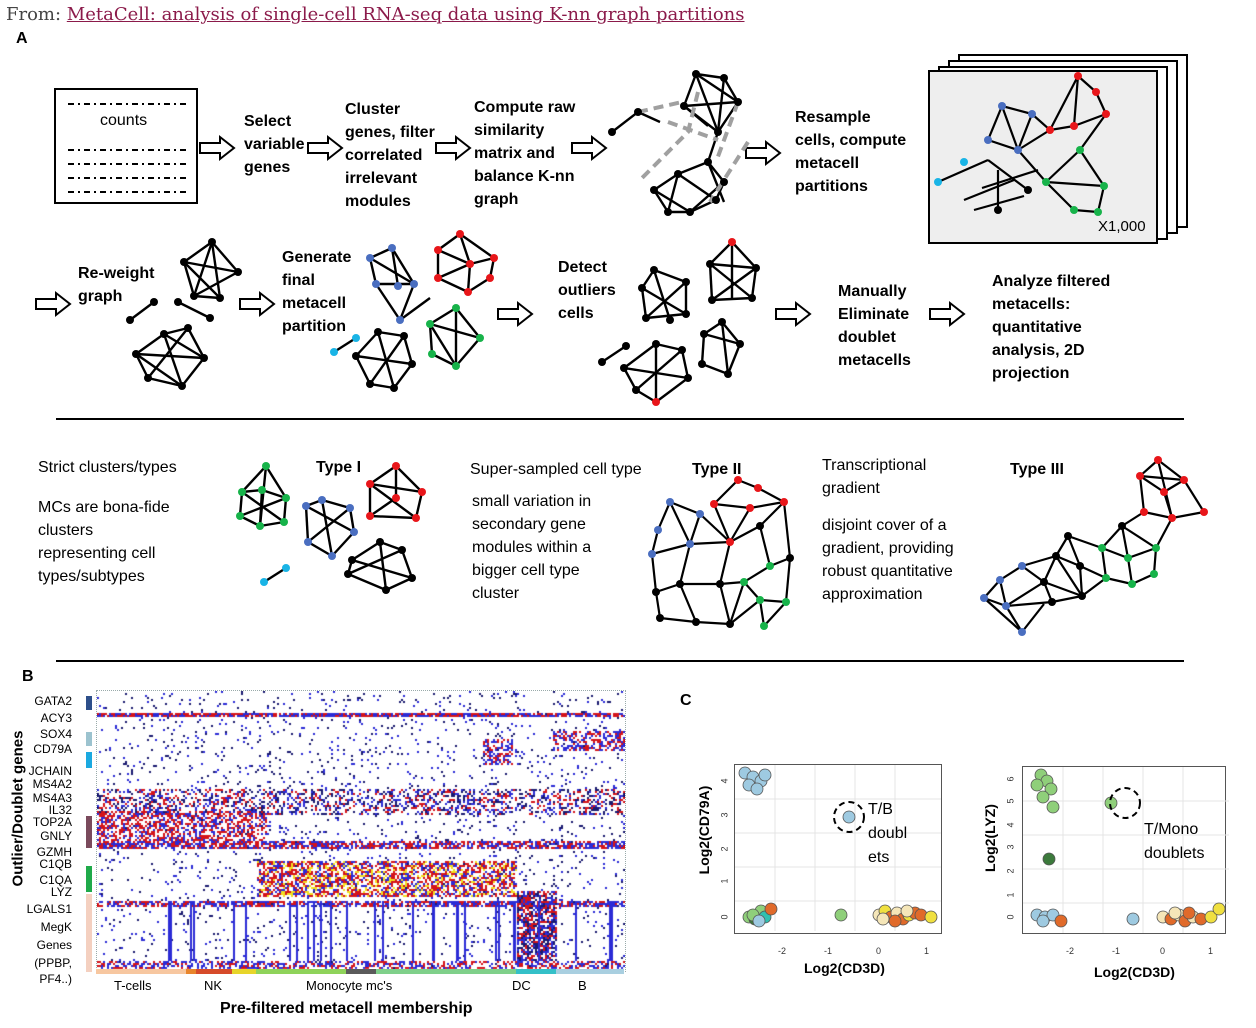 This screenshot has height=1028, width=1256. Describe the element at coordinates (36, 14) in the screenshot. I see `source-prefix: From:` at that location.